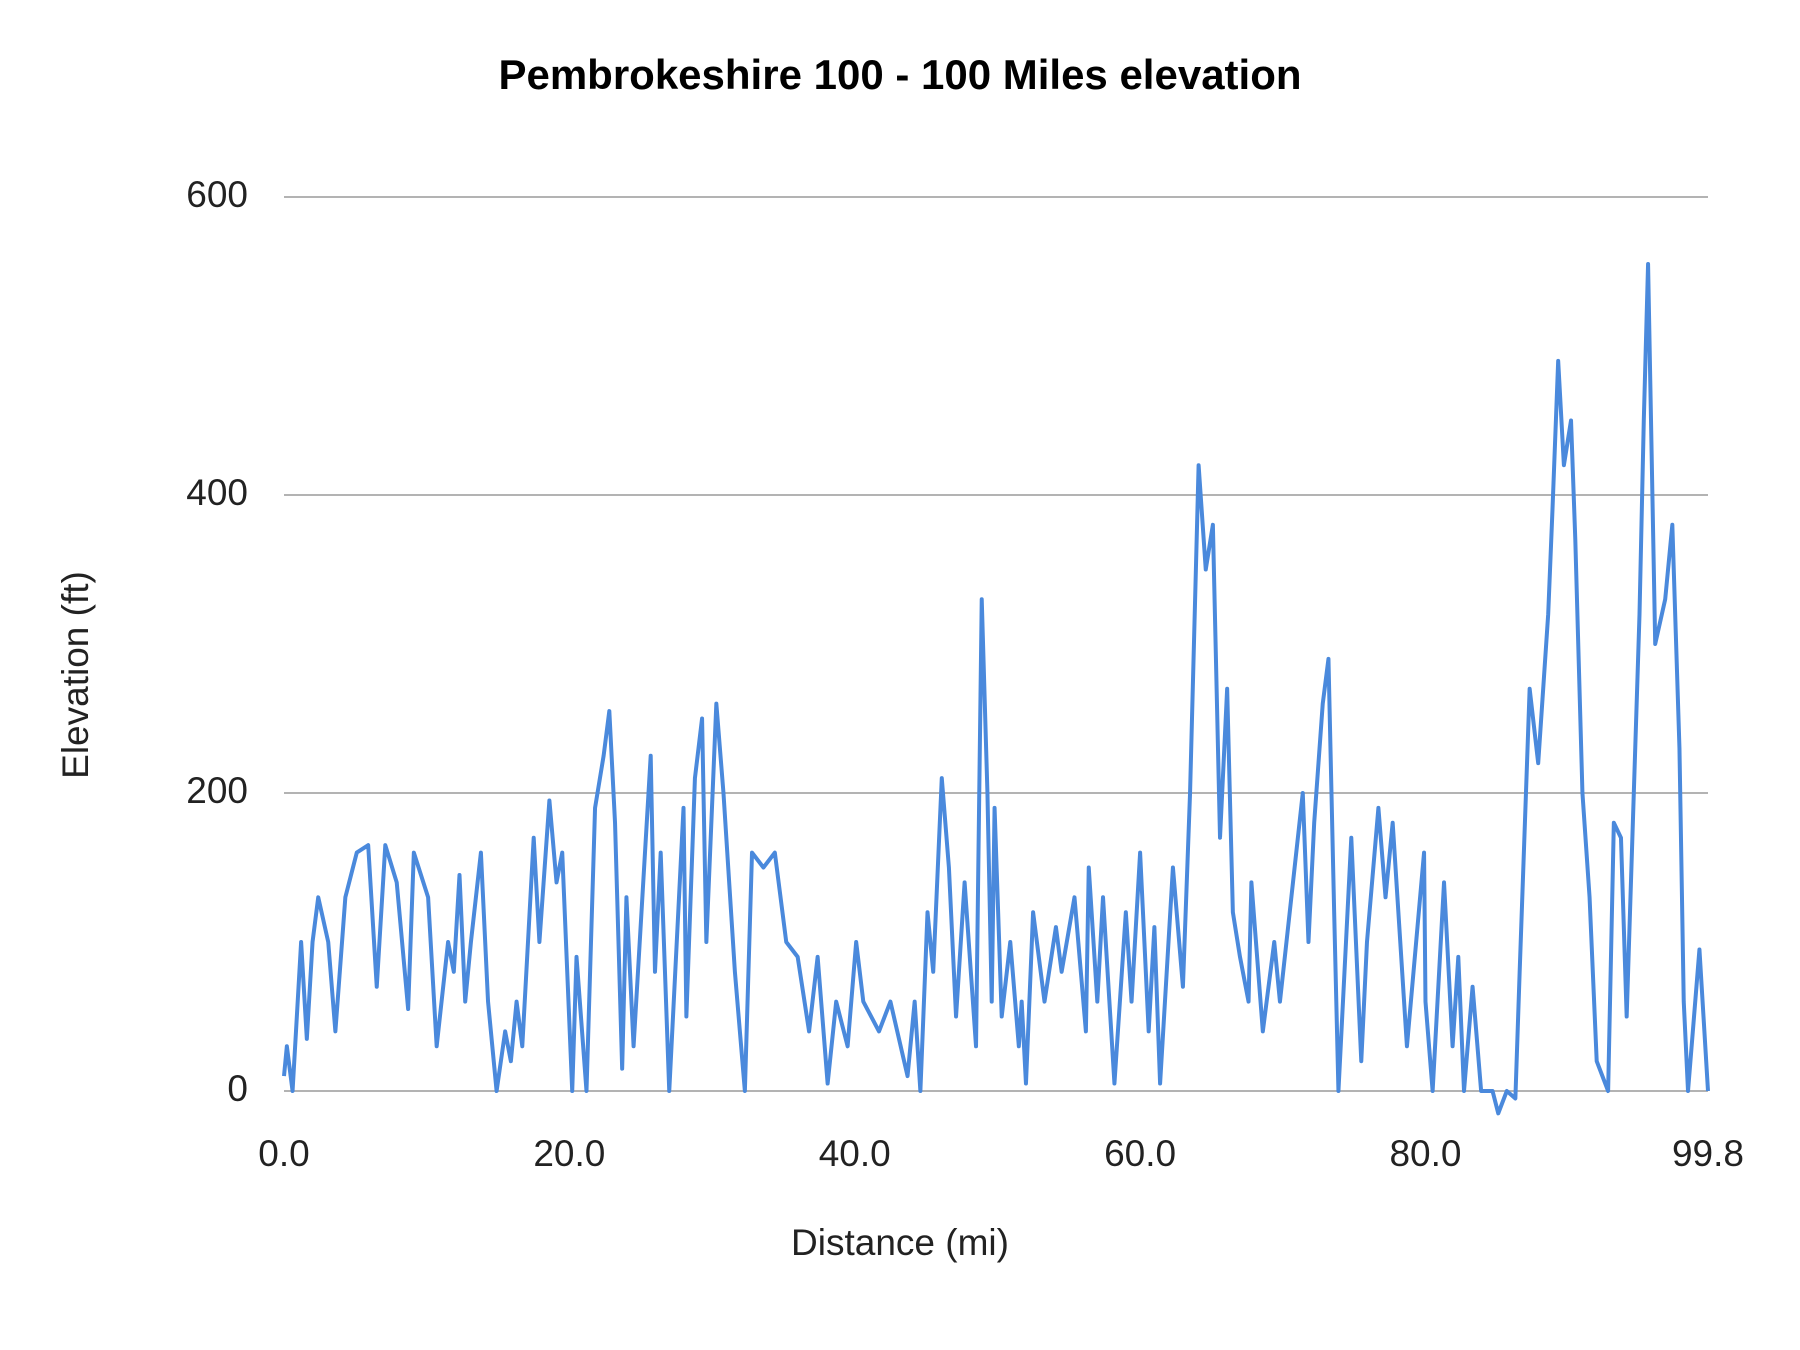 This screenshot has height=1350, width=1800. I want to click on chart-title: Pembrokeshire 100 - 100 Miles elevation, so click(899, 74).